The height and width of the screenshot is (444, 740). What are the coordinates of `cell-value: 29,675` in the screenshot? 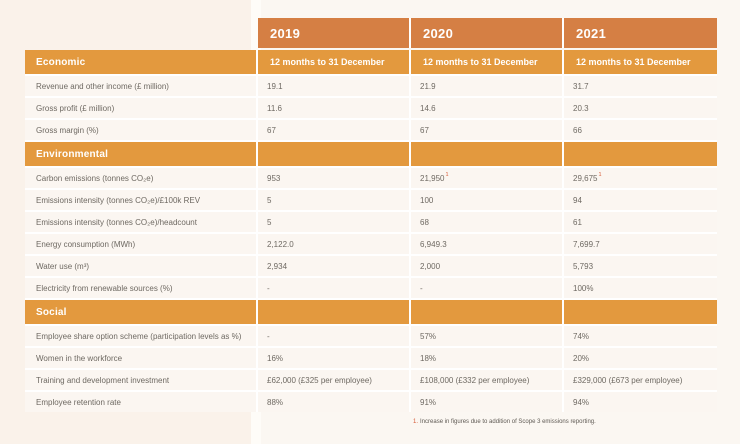 It's located at (585, 178).